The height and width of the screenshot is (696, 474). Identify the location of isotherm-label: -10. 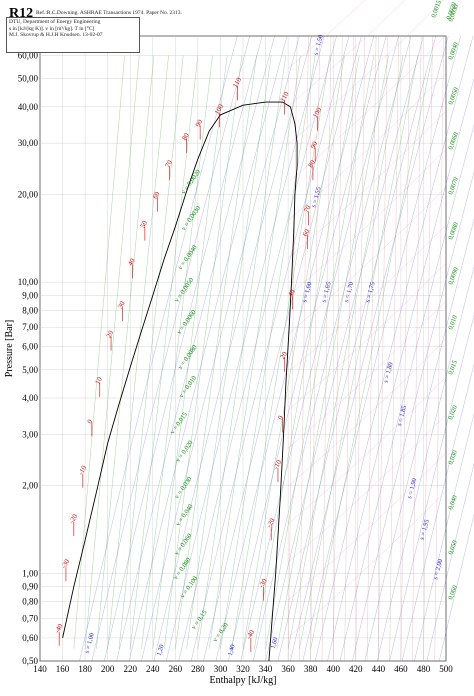
(83, 470).